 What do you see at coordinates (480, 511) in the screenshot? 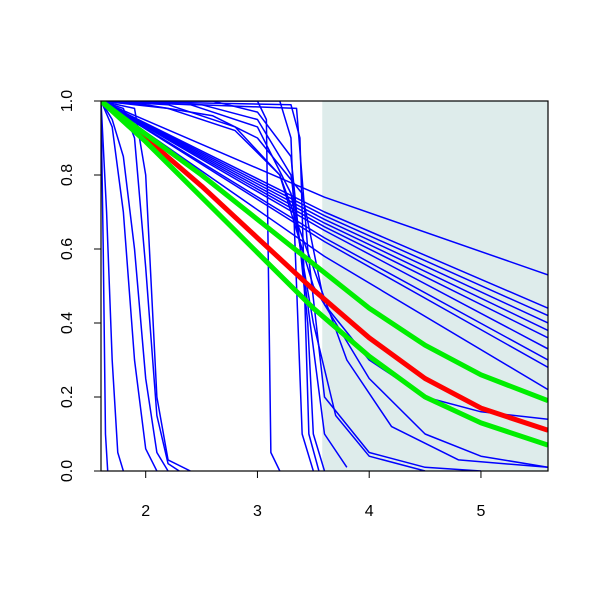
I see `x-tick-label: 5` at bounding box center [480, 511].